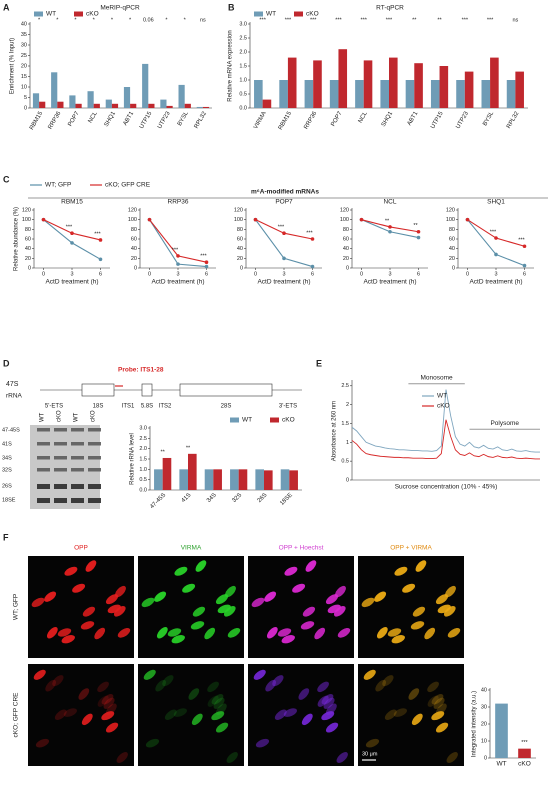 The width and height of the screenshot is (554, 786). What do you see at coordinates (141, 370) in the screenshot?
I see `probe-label: Probe: ITS1-28` at bounding box center [141, 370].